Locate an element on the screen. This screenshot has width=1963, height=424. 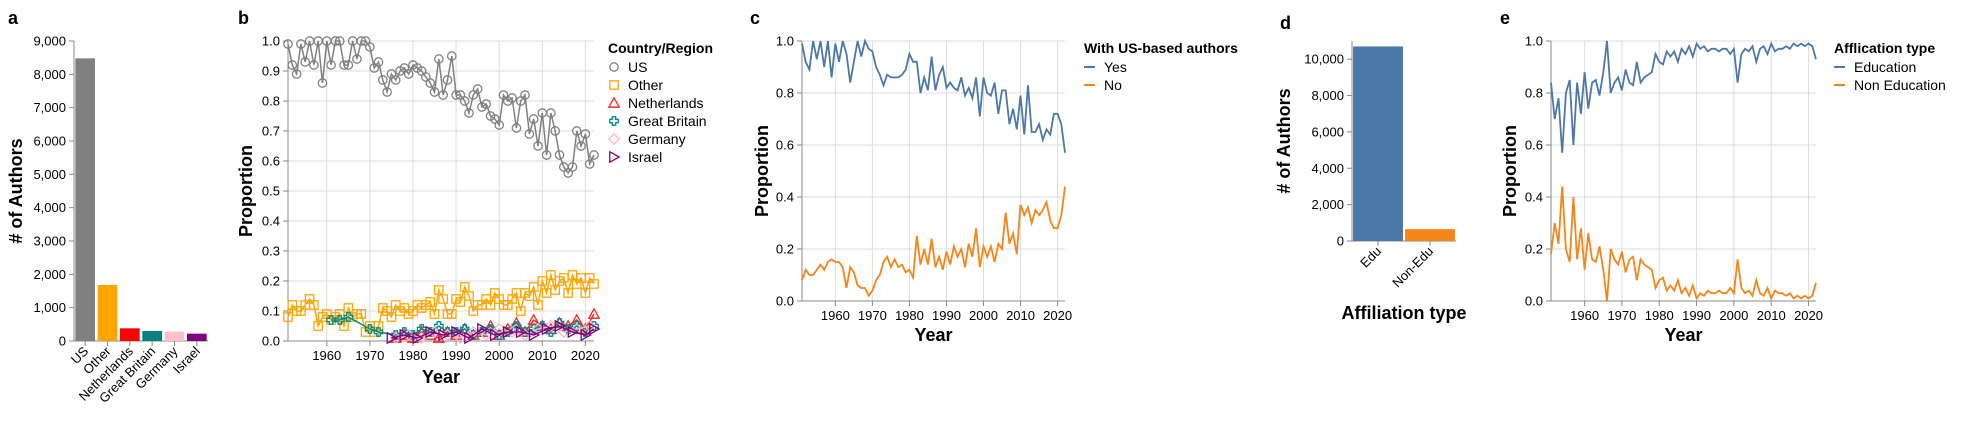
legend-item-germany: Germany is located at coordinates (657, 139).